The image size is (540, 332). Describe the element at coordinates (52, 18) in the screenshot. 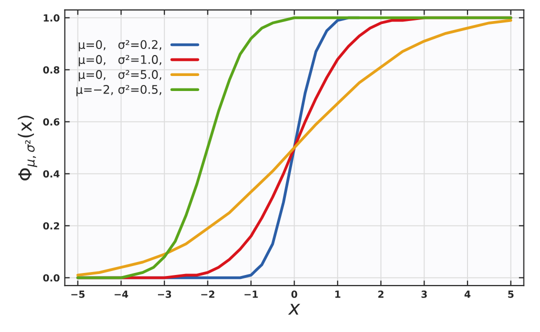

I see `y-tick-label: 1.0` at that location.